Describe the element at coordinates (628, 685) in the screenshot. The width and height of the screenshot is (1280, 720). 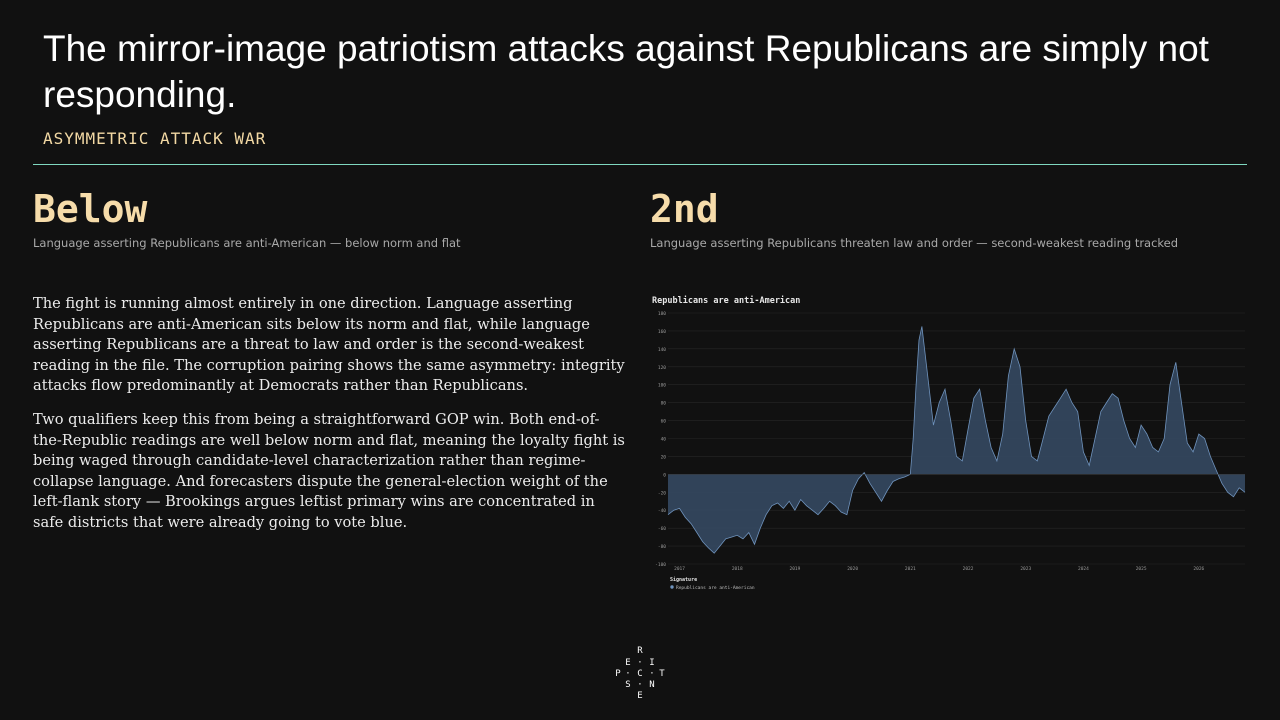
I see `logo-letter: S` at that location.